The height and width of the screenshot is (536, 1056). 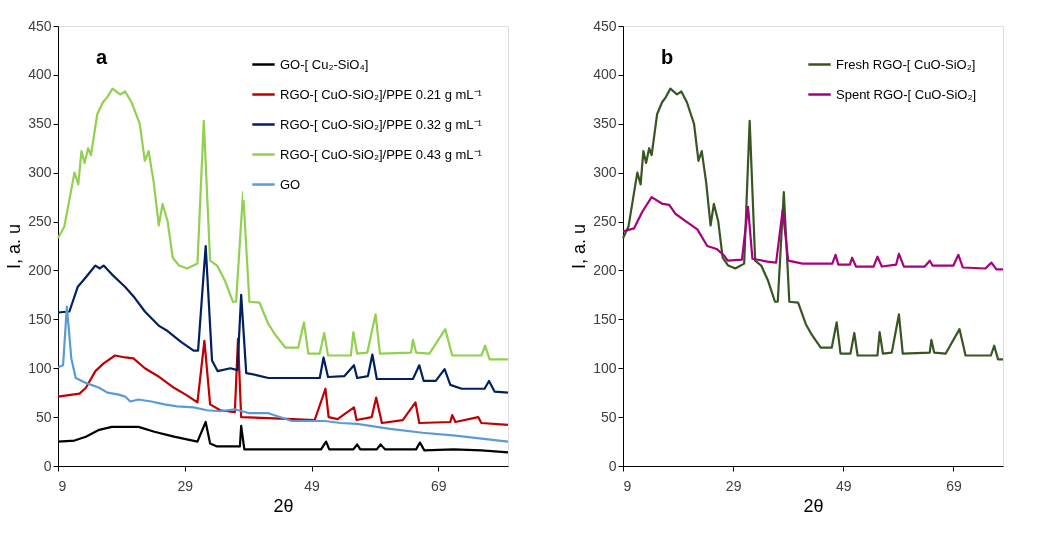 I want to click on legend-label: RGO-[ CuO-SiO₂]/PPE 0.32 g mL⁻¹, so click(x=381, y=124).